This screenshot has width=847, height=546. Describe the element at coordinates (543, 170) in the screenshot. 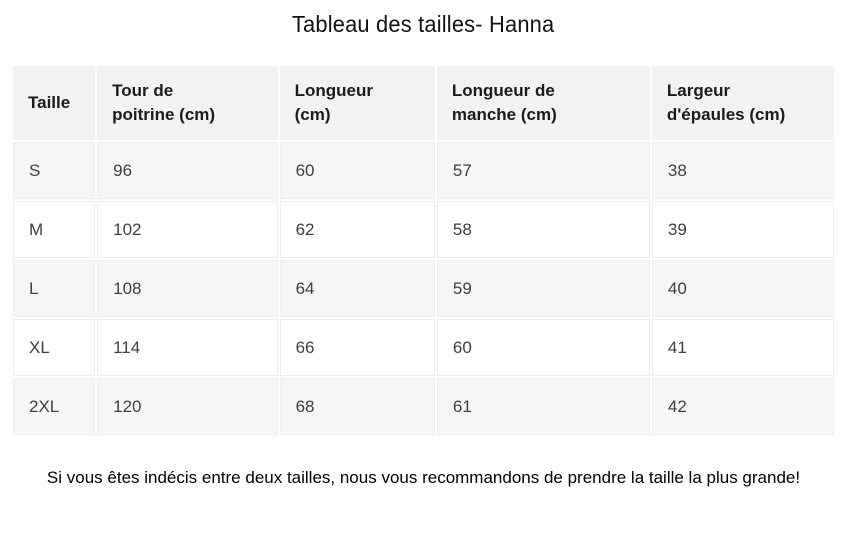

I see `manche-cell: 57` at that location.